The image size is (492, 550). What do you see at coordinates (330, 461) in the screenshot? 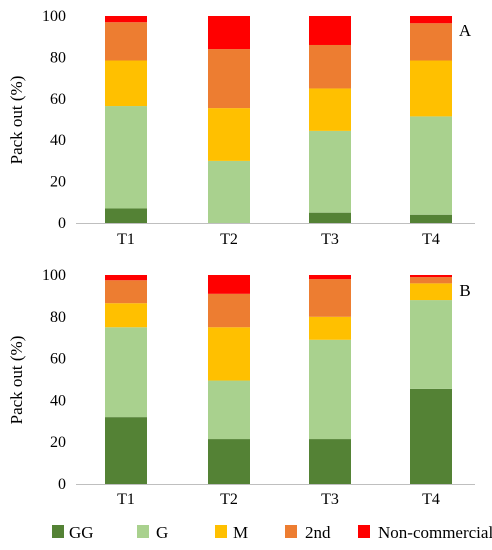
I see `bar-2-t3-gg` at bounding box center [330, 461].